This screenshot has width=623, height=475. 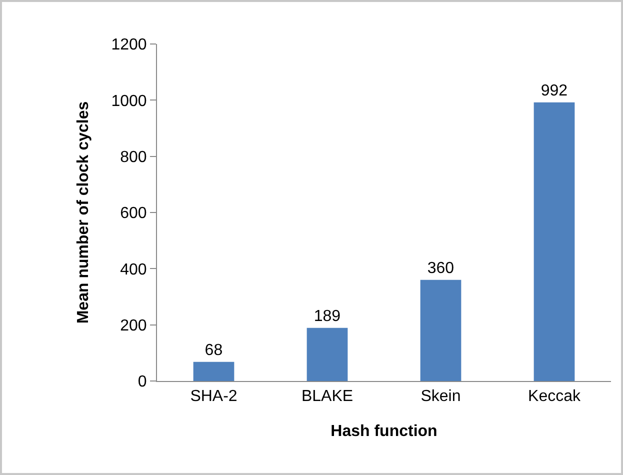 I want to click on y-tick-label: 600, so click(x=133, y=213).